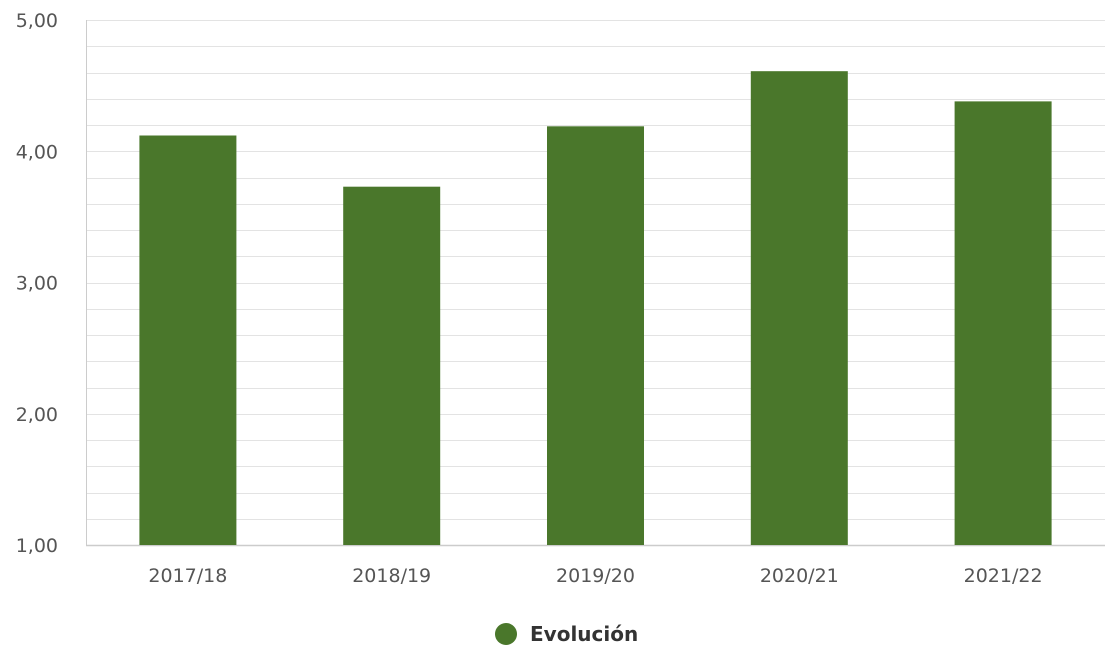 The width and height of the screenshot is (1105, 646). I want to click on x-tick-label: 2021/22, so click(1003, 576).